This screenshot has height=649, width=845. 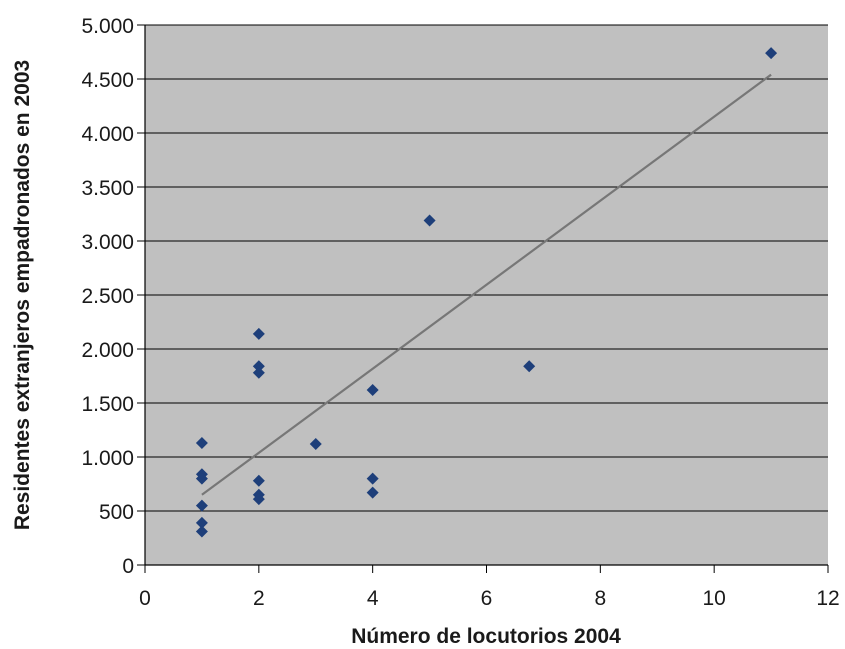 I want to click on y-tick-label: 4.000, so click(x=107, y=134).